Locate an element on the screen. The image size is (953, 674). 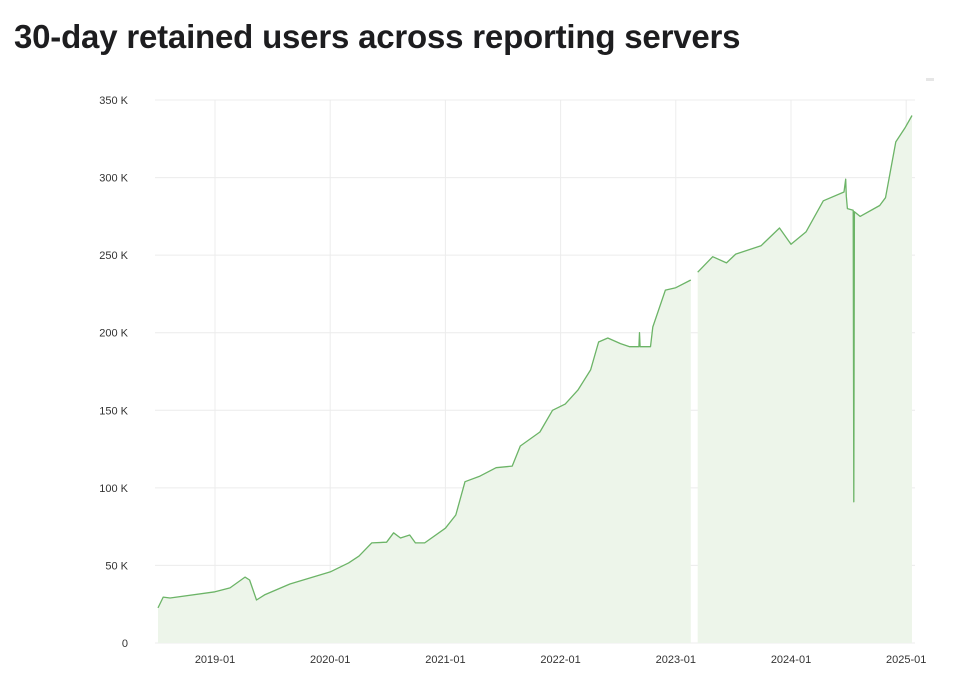
x-tick-label: 2020-01 is located at coordinates (330, 660).